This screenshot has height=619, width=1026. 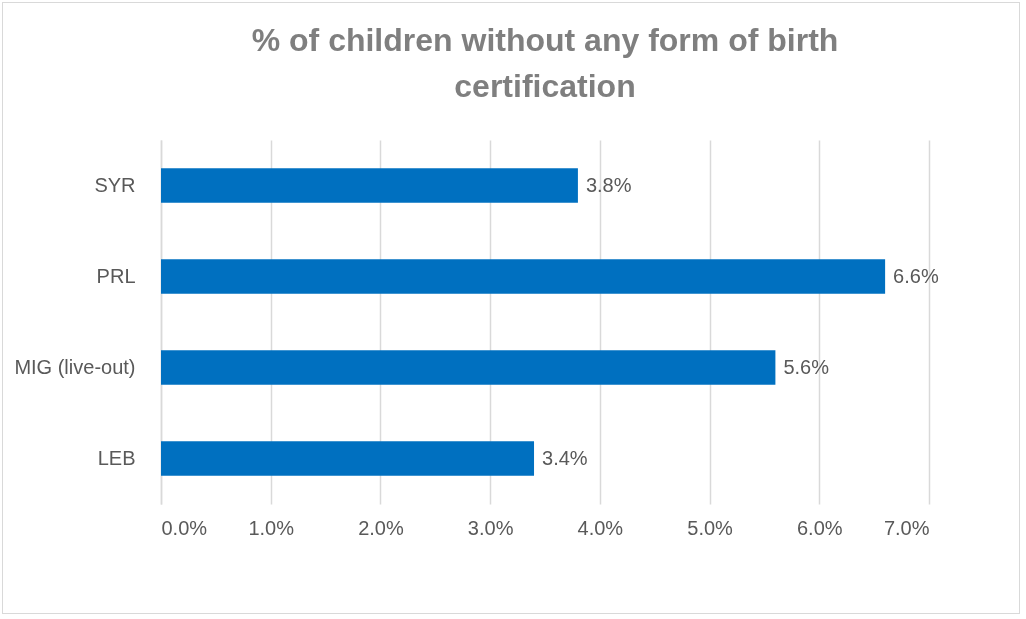 I want to click on x-tick-label: 3.0%, so click(x=490, y=527).